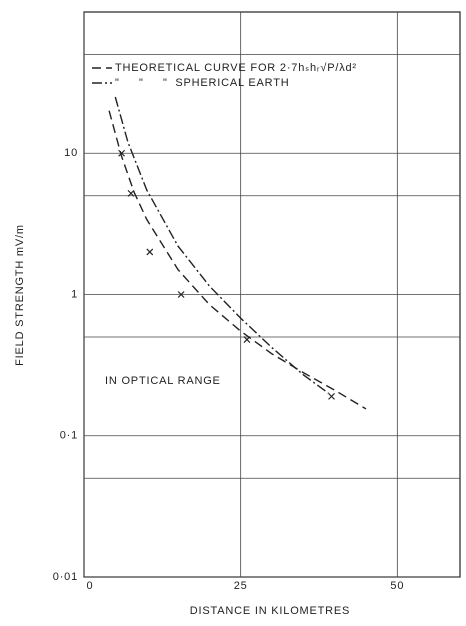 This screenshot has width=466, height=626. Describe the element at coordinates (65, 577) in the screenshot. I see `y-tick-label: 0·01` at that location.